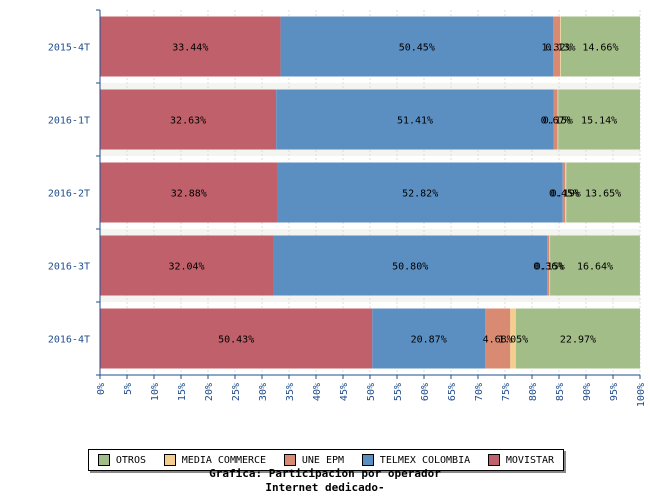 The image size is (650, 500). What do you see at coordinates (325, 487) in the screenshot?
I see `chart-subtitle: Internet dedicado-` at bounding box center [325, 487].